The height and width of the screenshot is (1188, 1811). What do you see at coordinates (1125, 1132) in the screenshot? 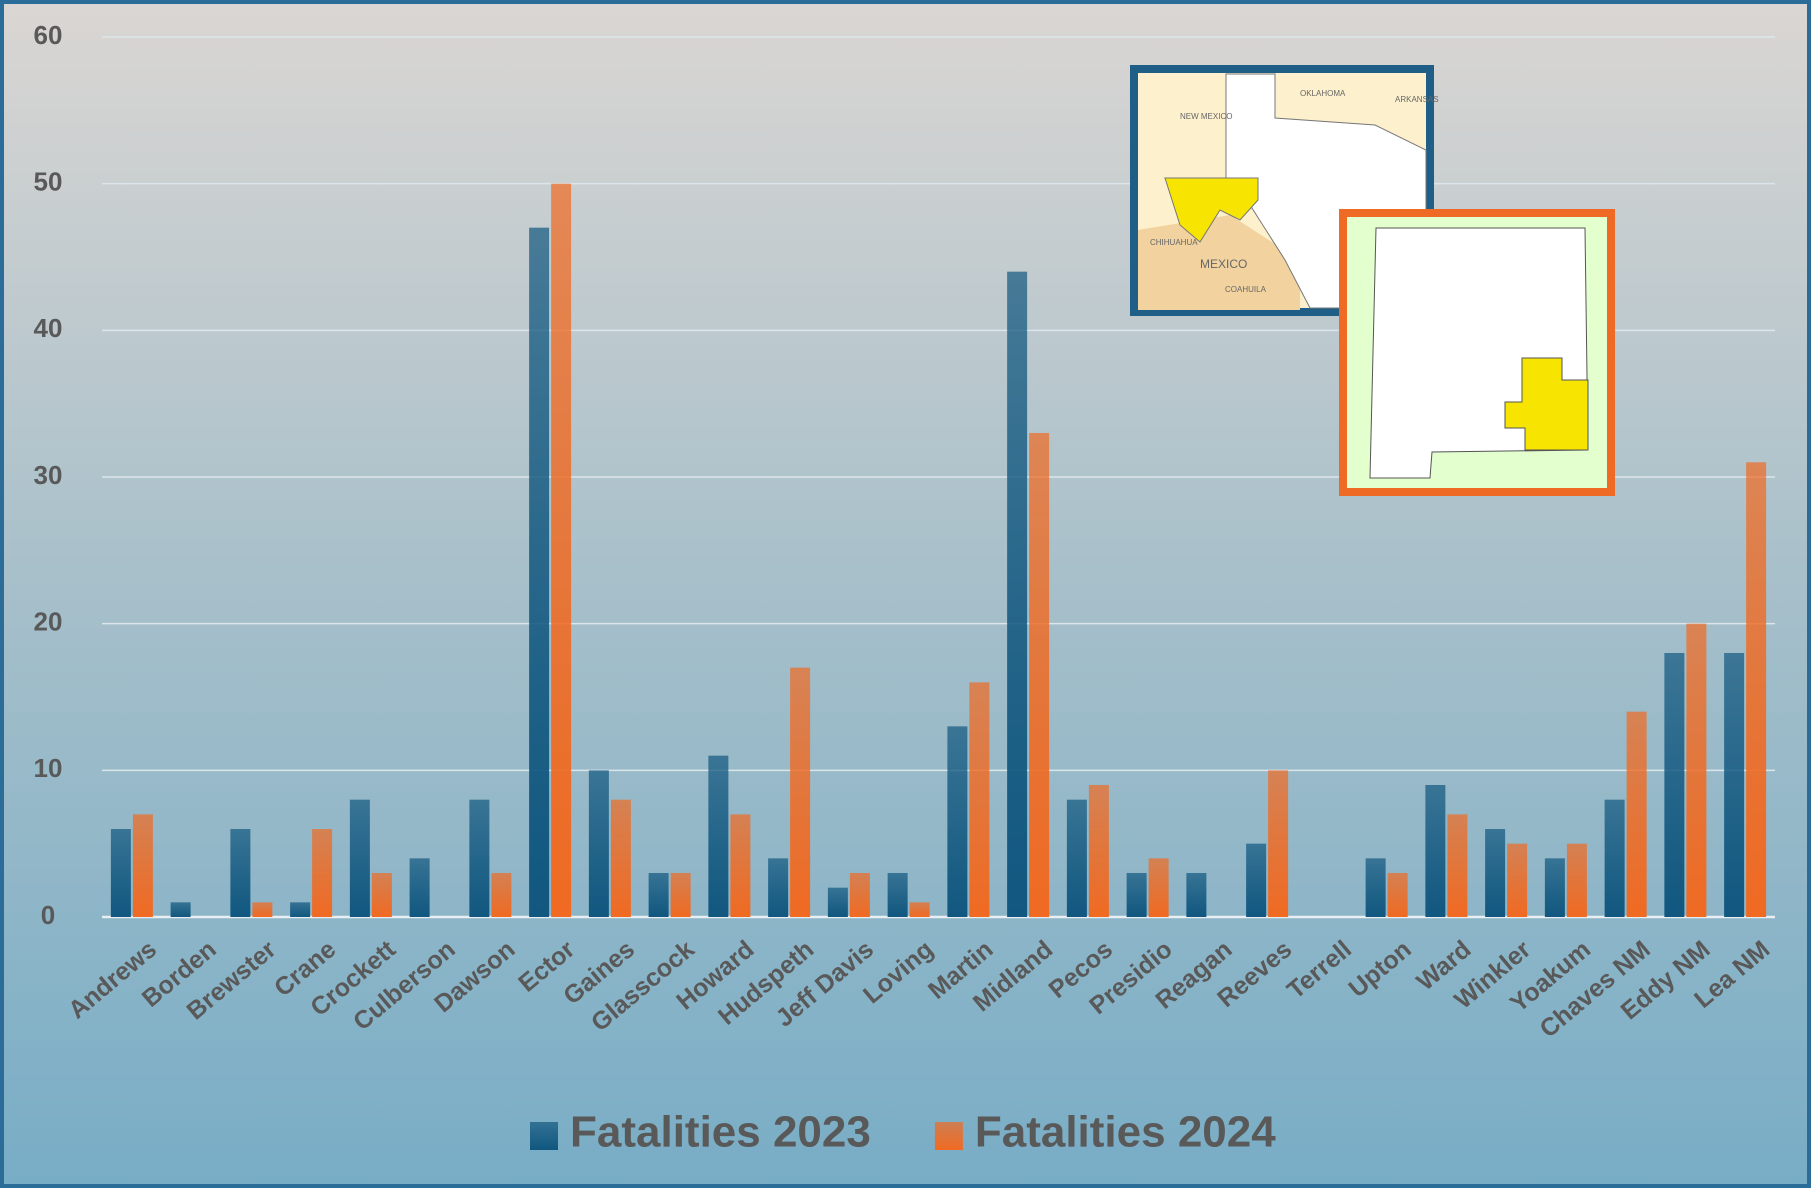
I see `legend-label: Fatalities 2024` at bounding box center [1125, 1132].